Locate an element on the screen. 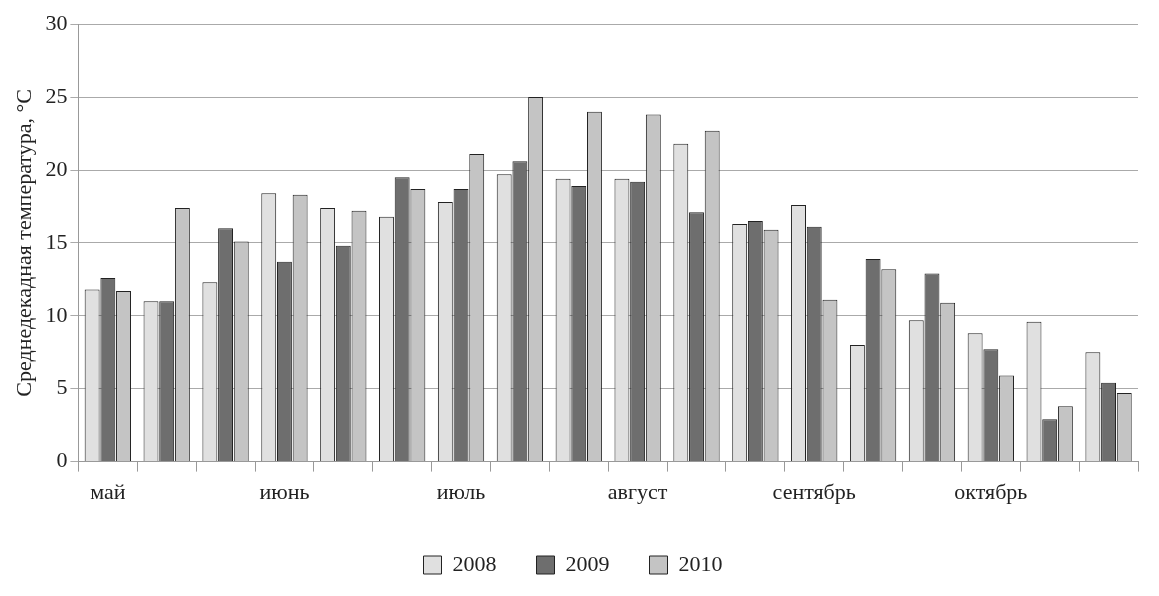 Image resolution: width=1159 pixels, height=596 pixels. x-tick-label: октябрь is located at coordinates (991, 491).